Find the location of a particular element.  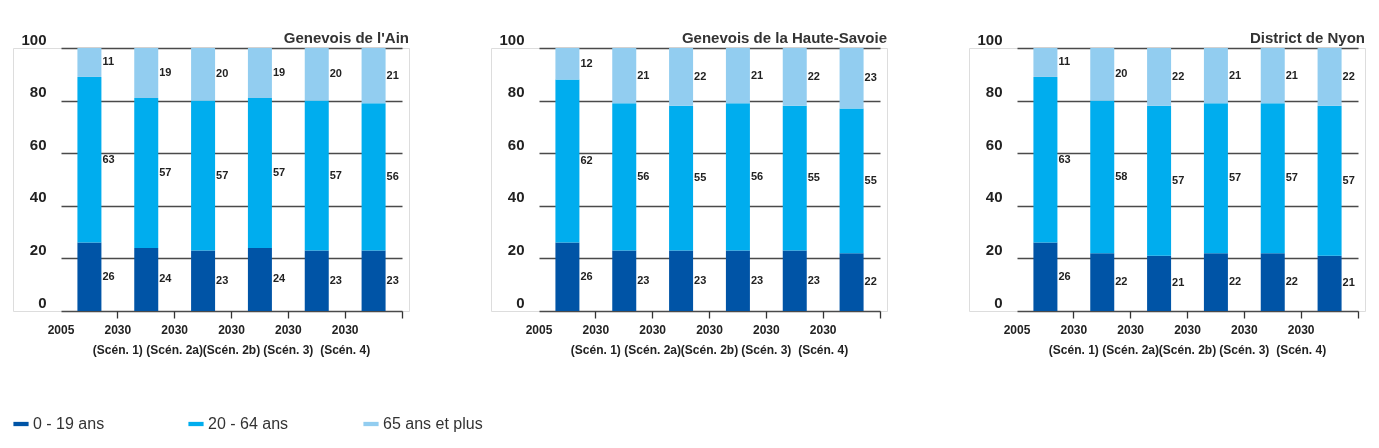

chart-title: Genevois de l'Ain is located at coordinates (346, 37).